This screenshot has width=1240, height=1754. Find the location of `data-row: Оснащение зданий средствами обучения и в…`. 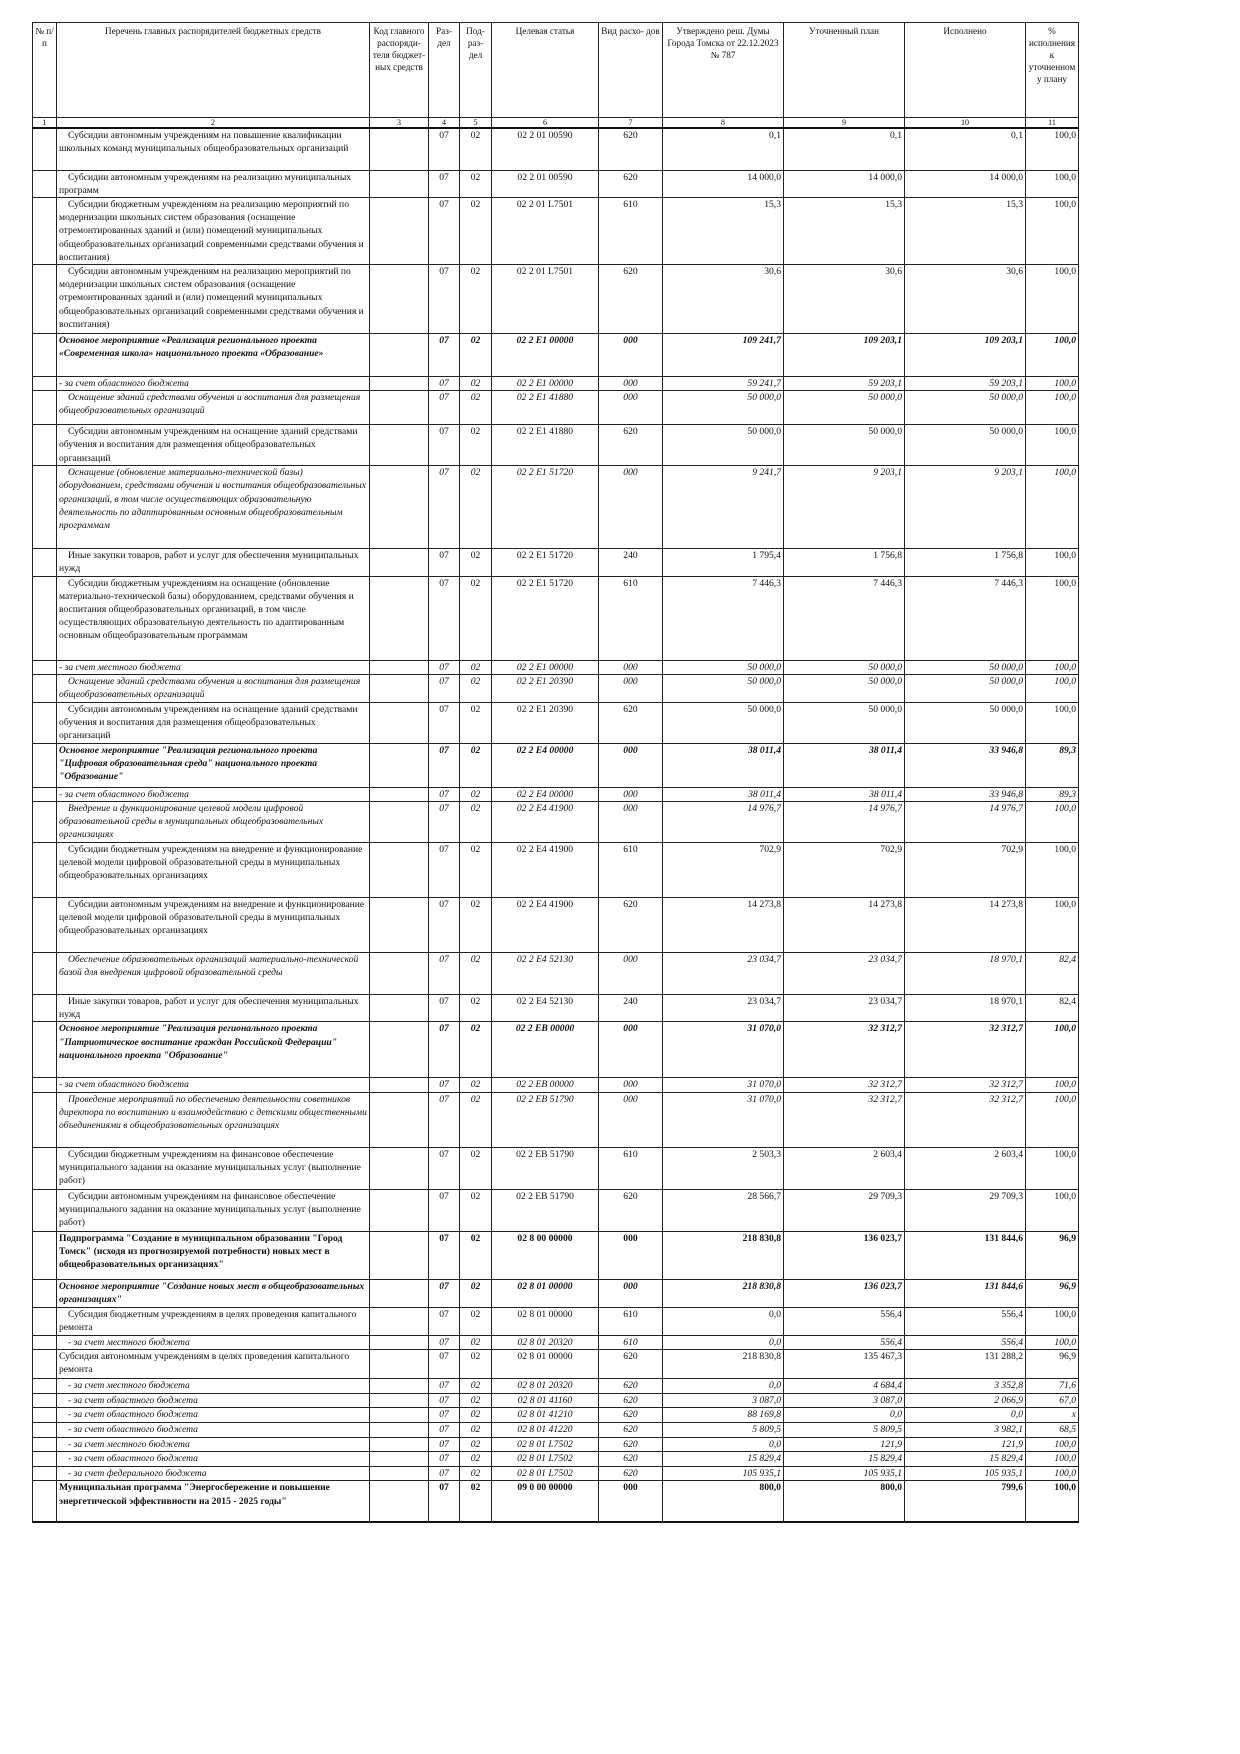

data-row: Оснащение зданий средствами обучения и в… is located at coordinates (555, 408).